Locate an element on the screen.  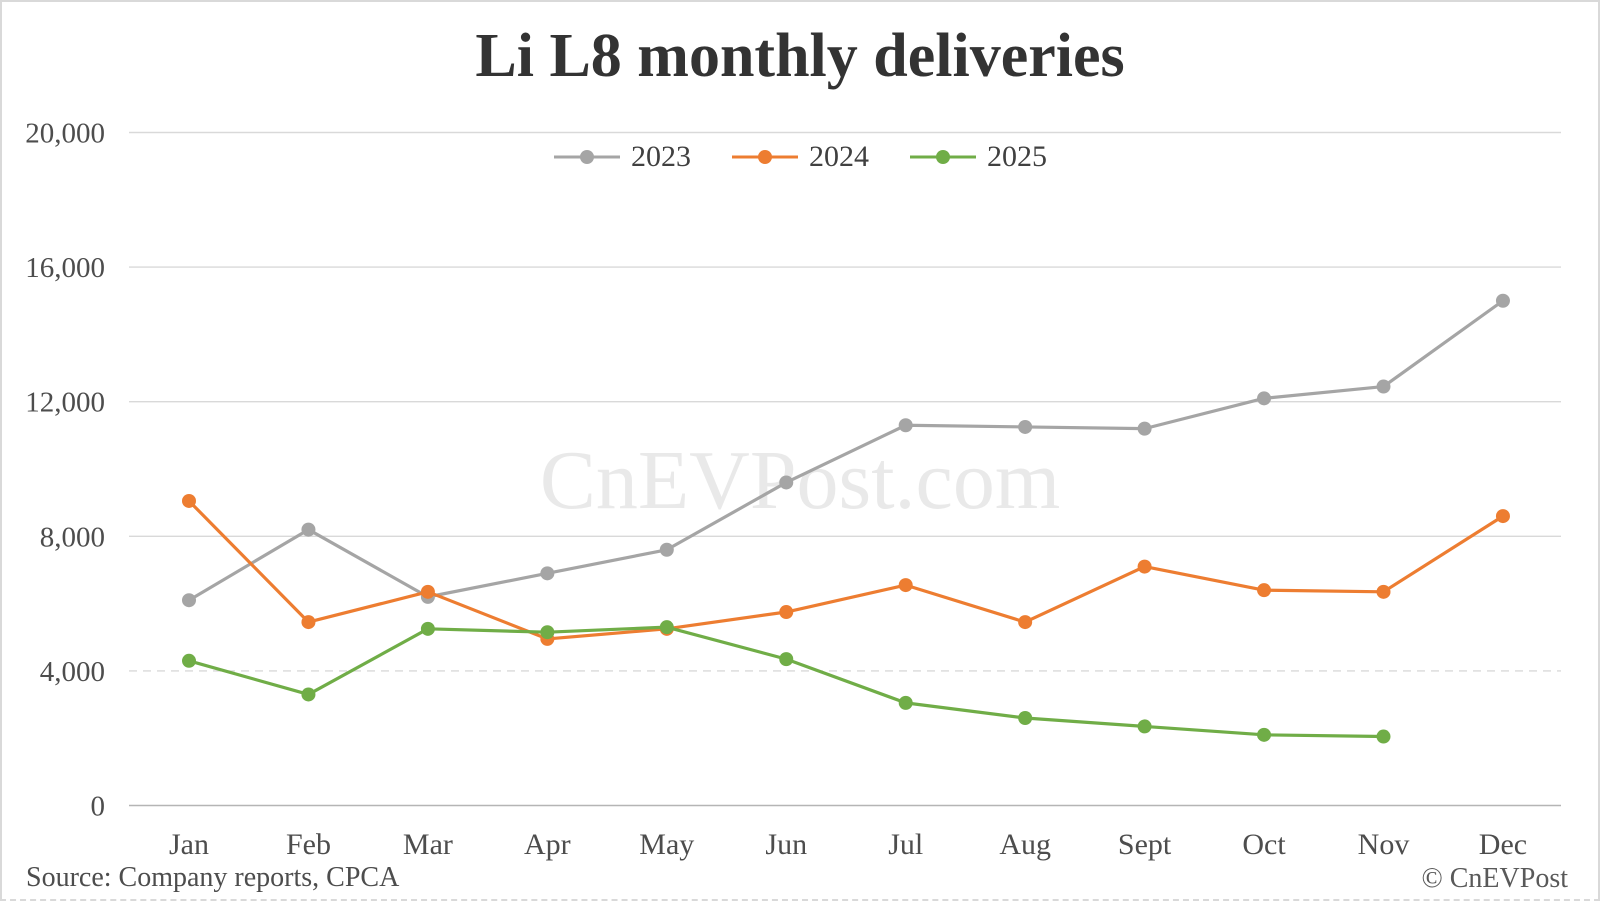
x-tick-label-jun: Jun is located at coordinates (786, 844).